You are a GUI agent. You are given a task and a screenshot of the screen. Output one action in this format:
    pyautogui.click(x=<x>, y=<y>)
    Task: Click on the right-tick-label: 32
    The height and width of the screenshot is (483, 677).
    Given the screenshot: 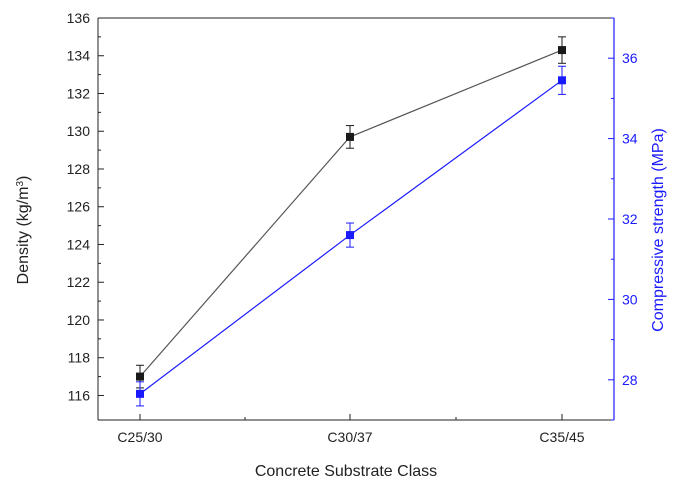 What is the action you would take?
    pyautogui.click(x=630, y=219)
    